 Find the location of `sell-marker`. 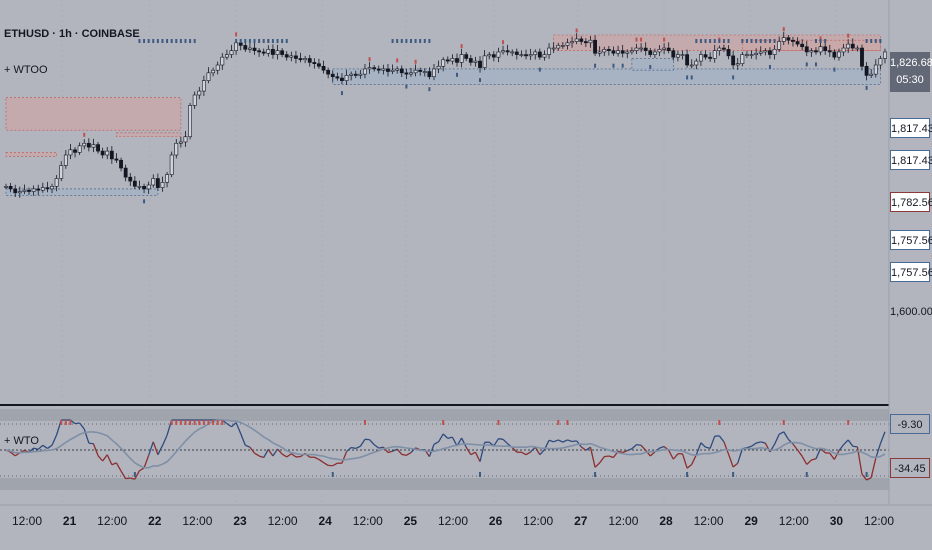

sell-marker is located at coordinates (503, 42).